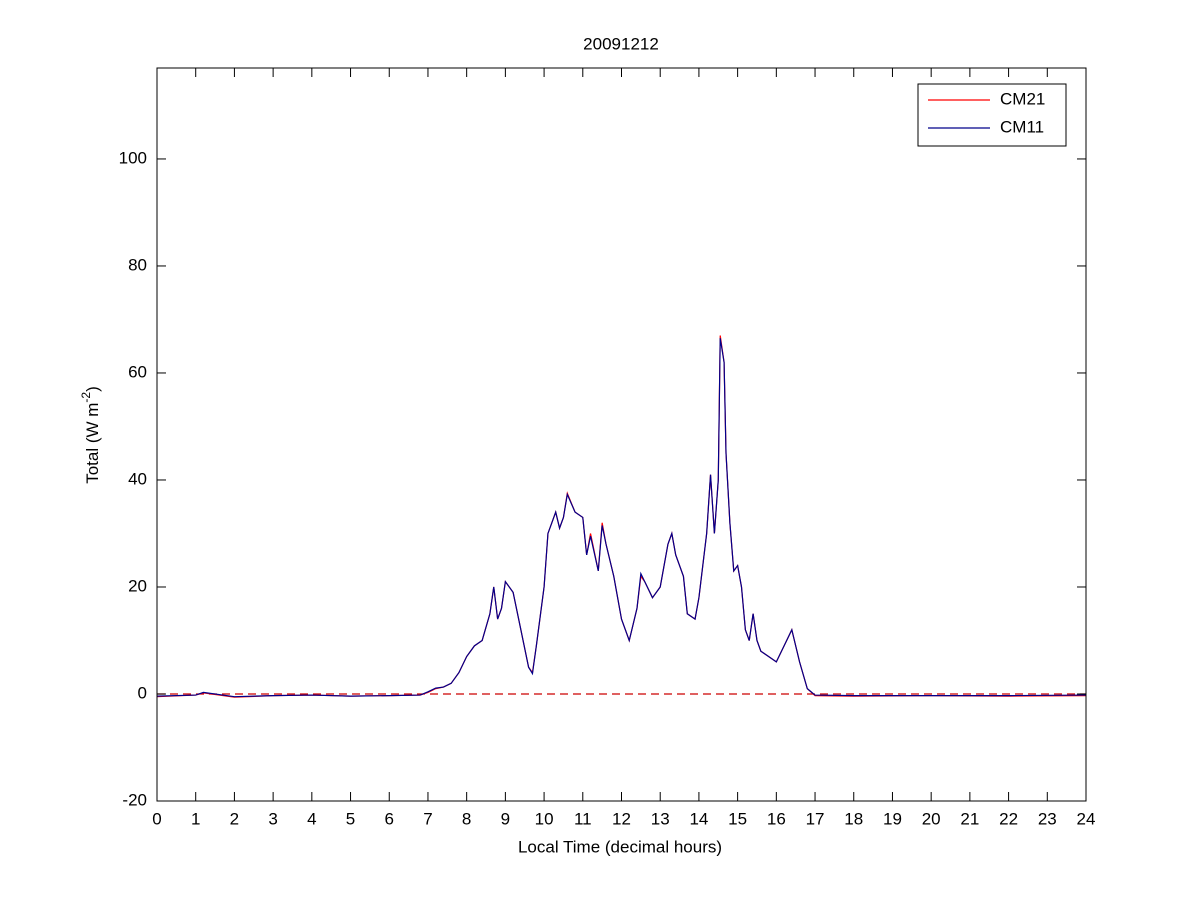 This screenshot has height=900, width=1200. I want to click on x-tick-label: 11, so click(583, 818).